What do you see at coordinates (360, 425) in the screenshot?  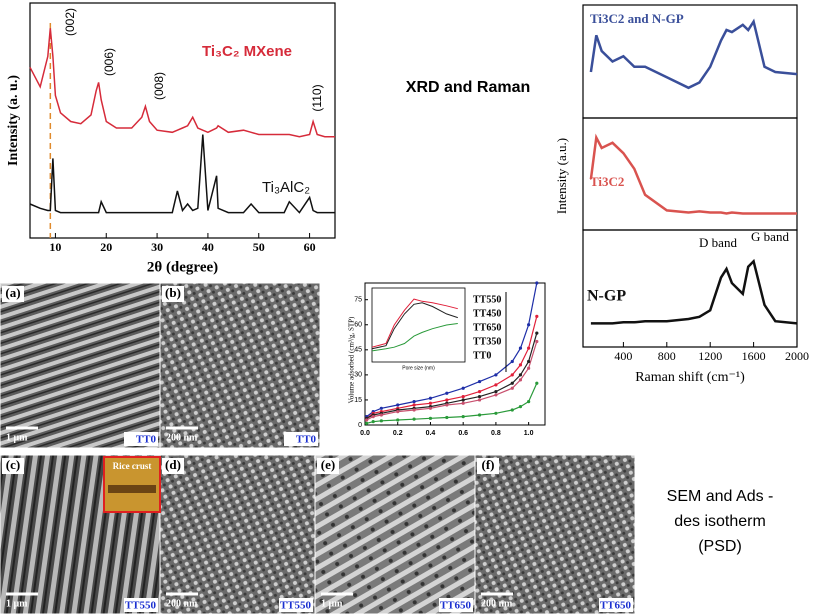 I see `y-tick-label: 0` at bounding box center [360, 425].